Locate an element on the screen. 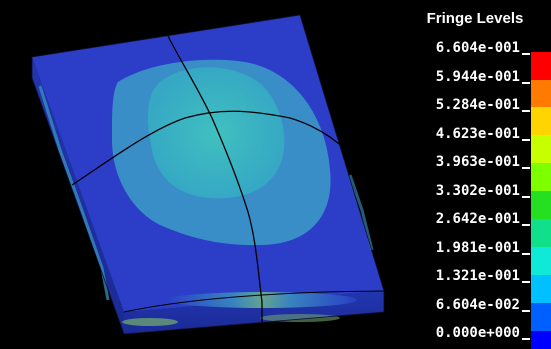 This screenshot has height=349, width=551. level-label: 3.302e-001 is located at coordinates (477, 191).